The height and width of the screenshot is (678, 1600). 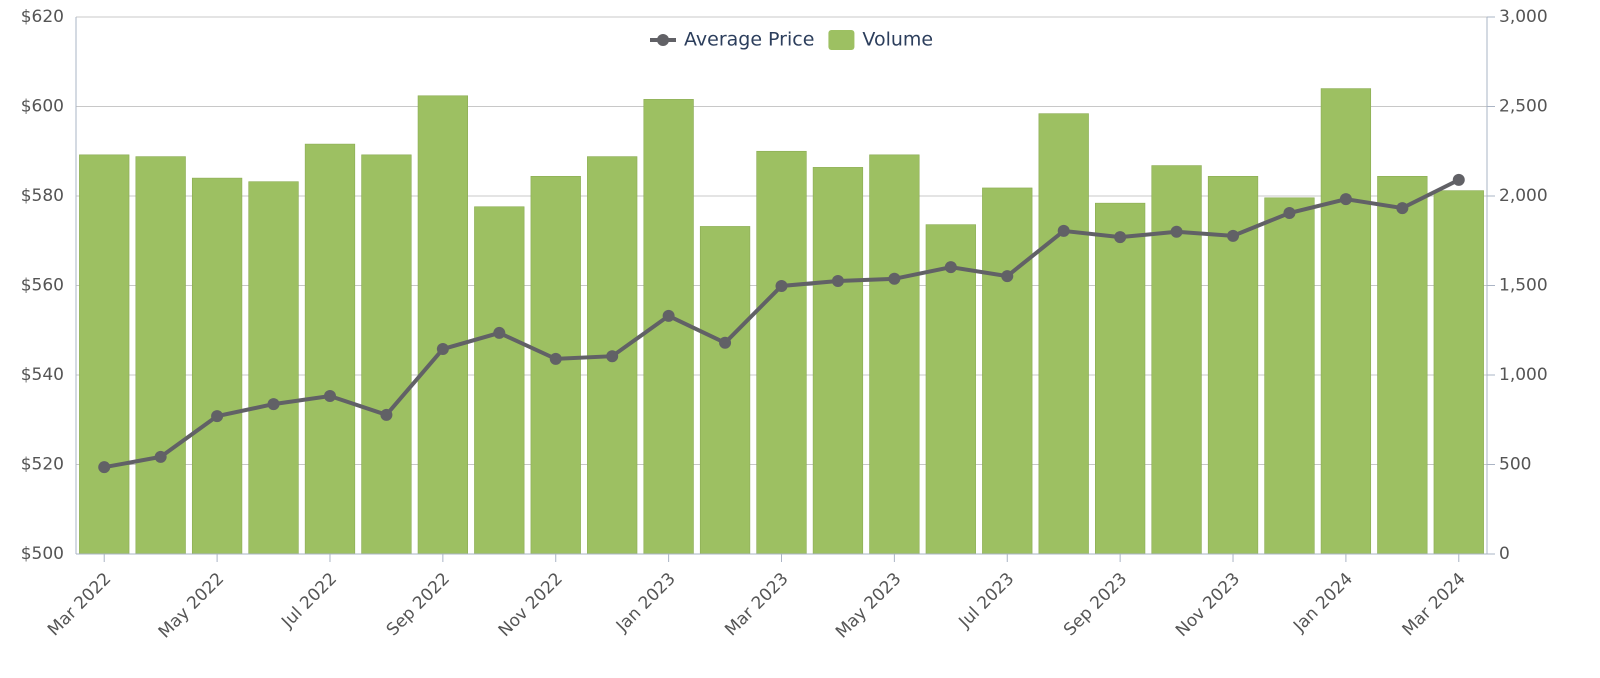 What do you see at coordinates (42, 196) in the screenshot?
I see `y-tick-label: $580` at bounding box center [42, 196].